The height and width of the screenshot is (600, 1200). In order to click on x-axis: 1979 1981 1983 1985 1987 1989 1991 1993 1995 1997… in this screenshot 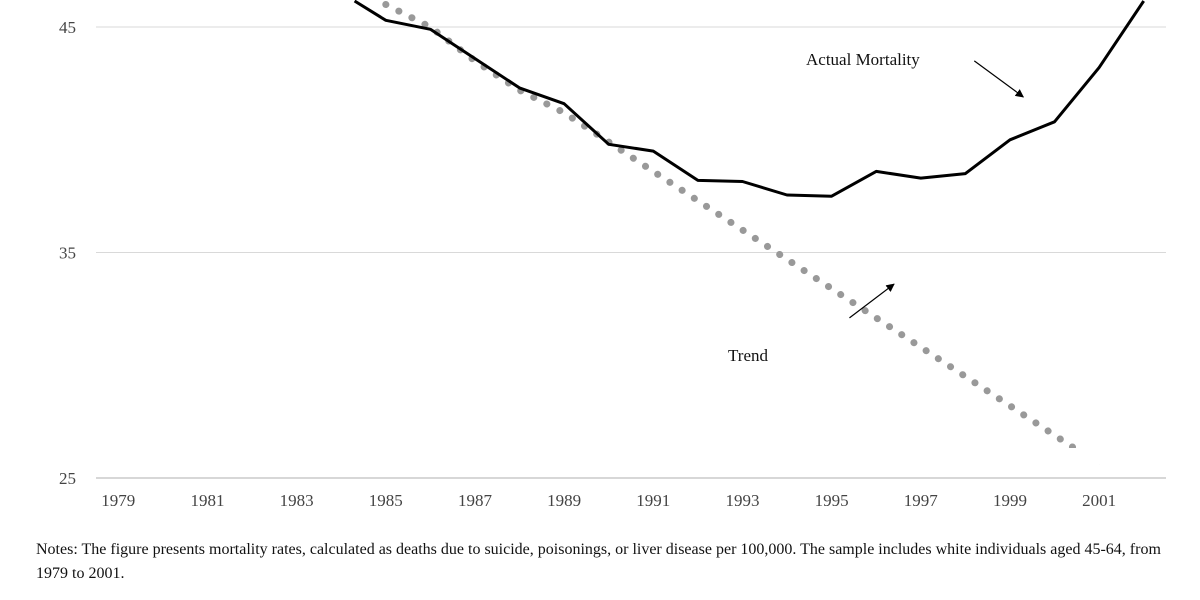, I will do `click(631, 493)`.